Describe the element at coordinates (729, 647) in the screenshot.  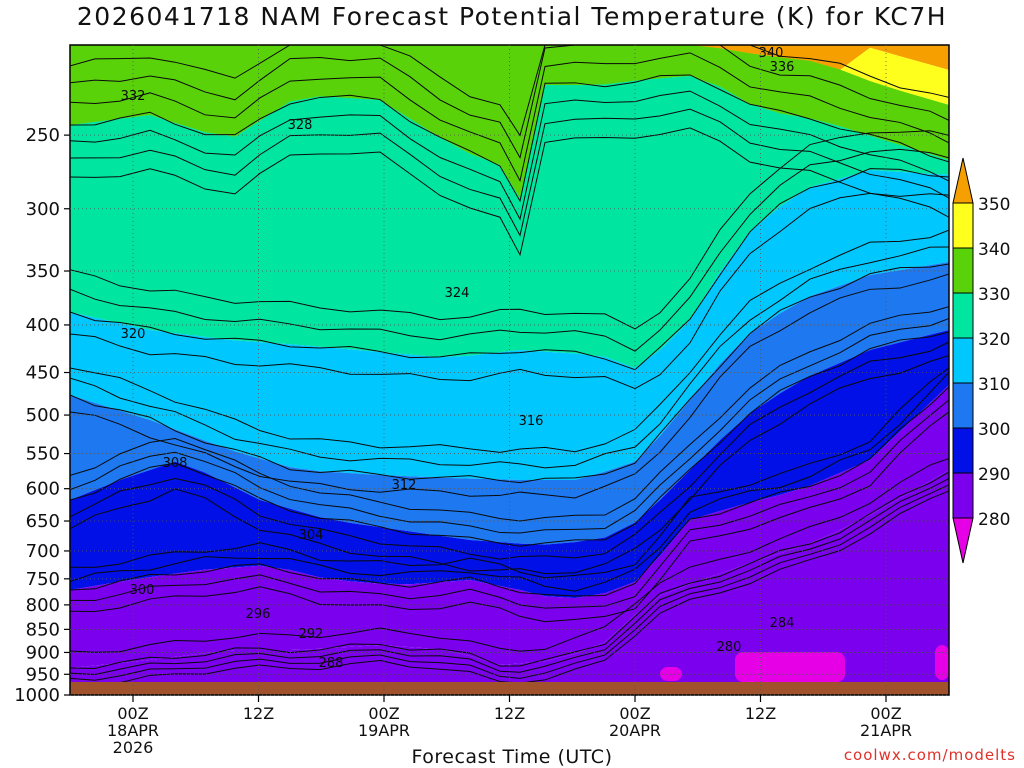
I see `contour-label: 280` at that location.